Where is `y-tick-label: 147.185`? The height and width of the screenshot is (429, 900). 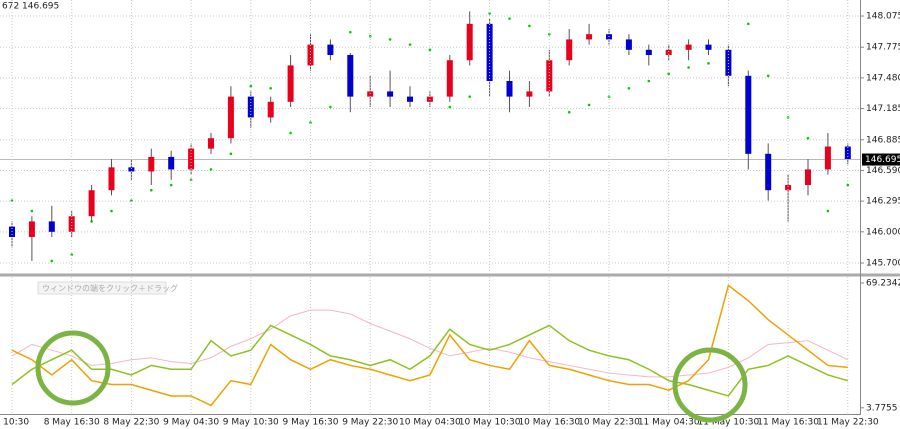
y-tick-label: 147.185 is located at coordinates (883, 109).